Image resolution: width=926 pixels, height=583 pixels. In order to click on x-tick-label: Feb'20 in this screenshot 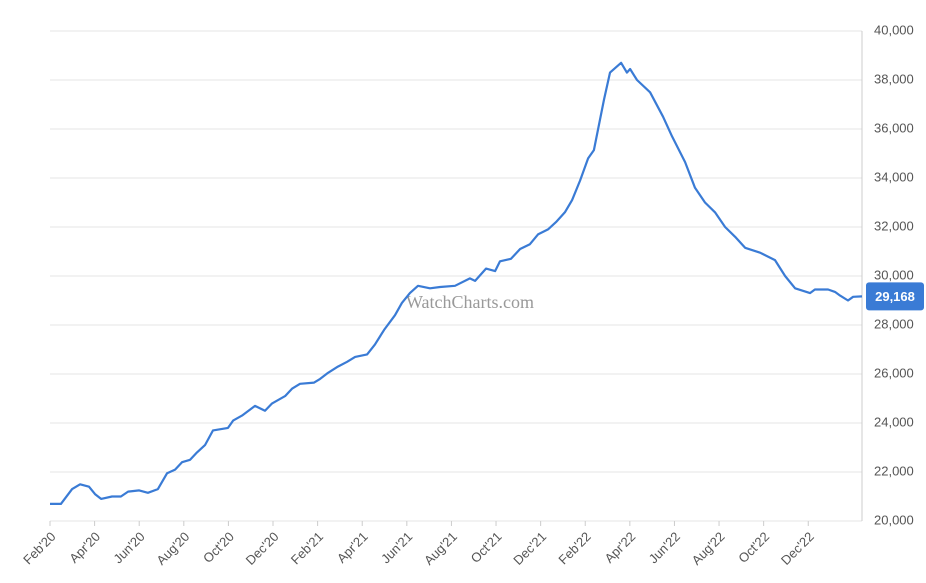, I will do `click(39, 548)`.